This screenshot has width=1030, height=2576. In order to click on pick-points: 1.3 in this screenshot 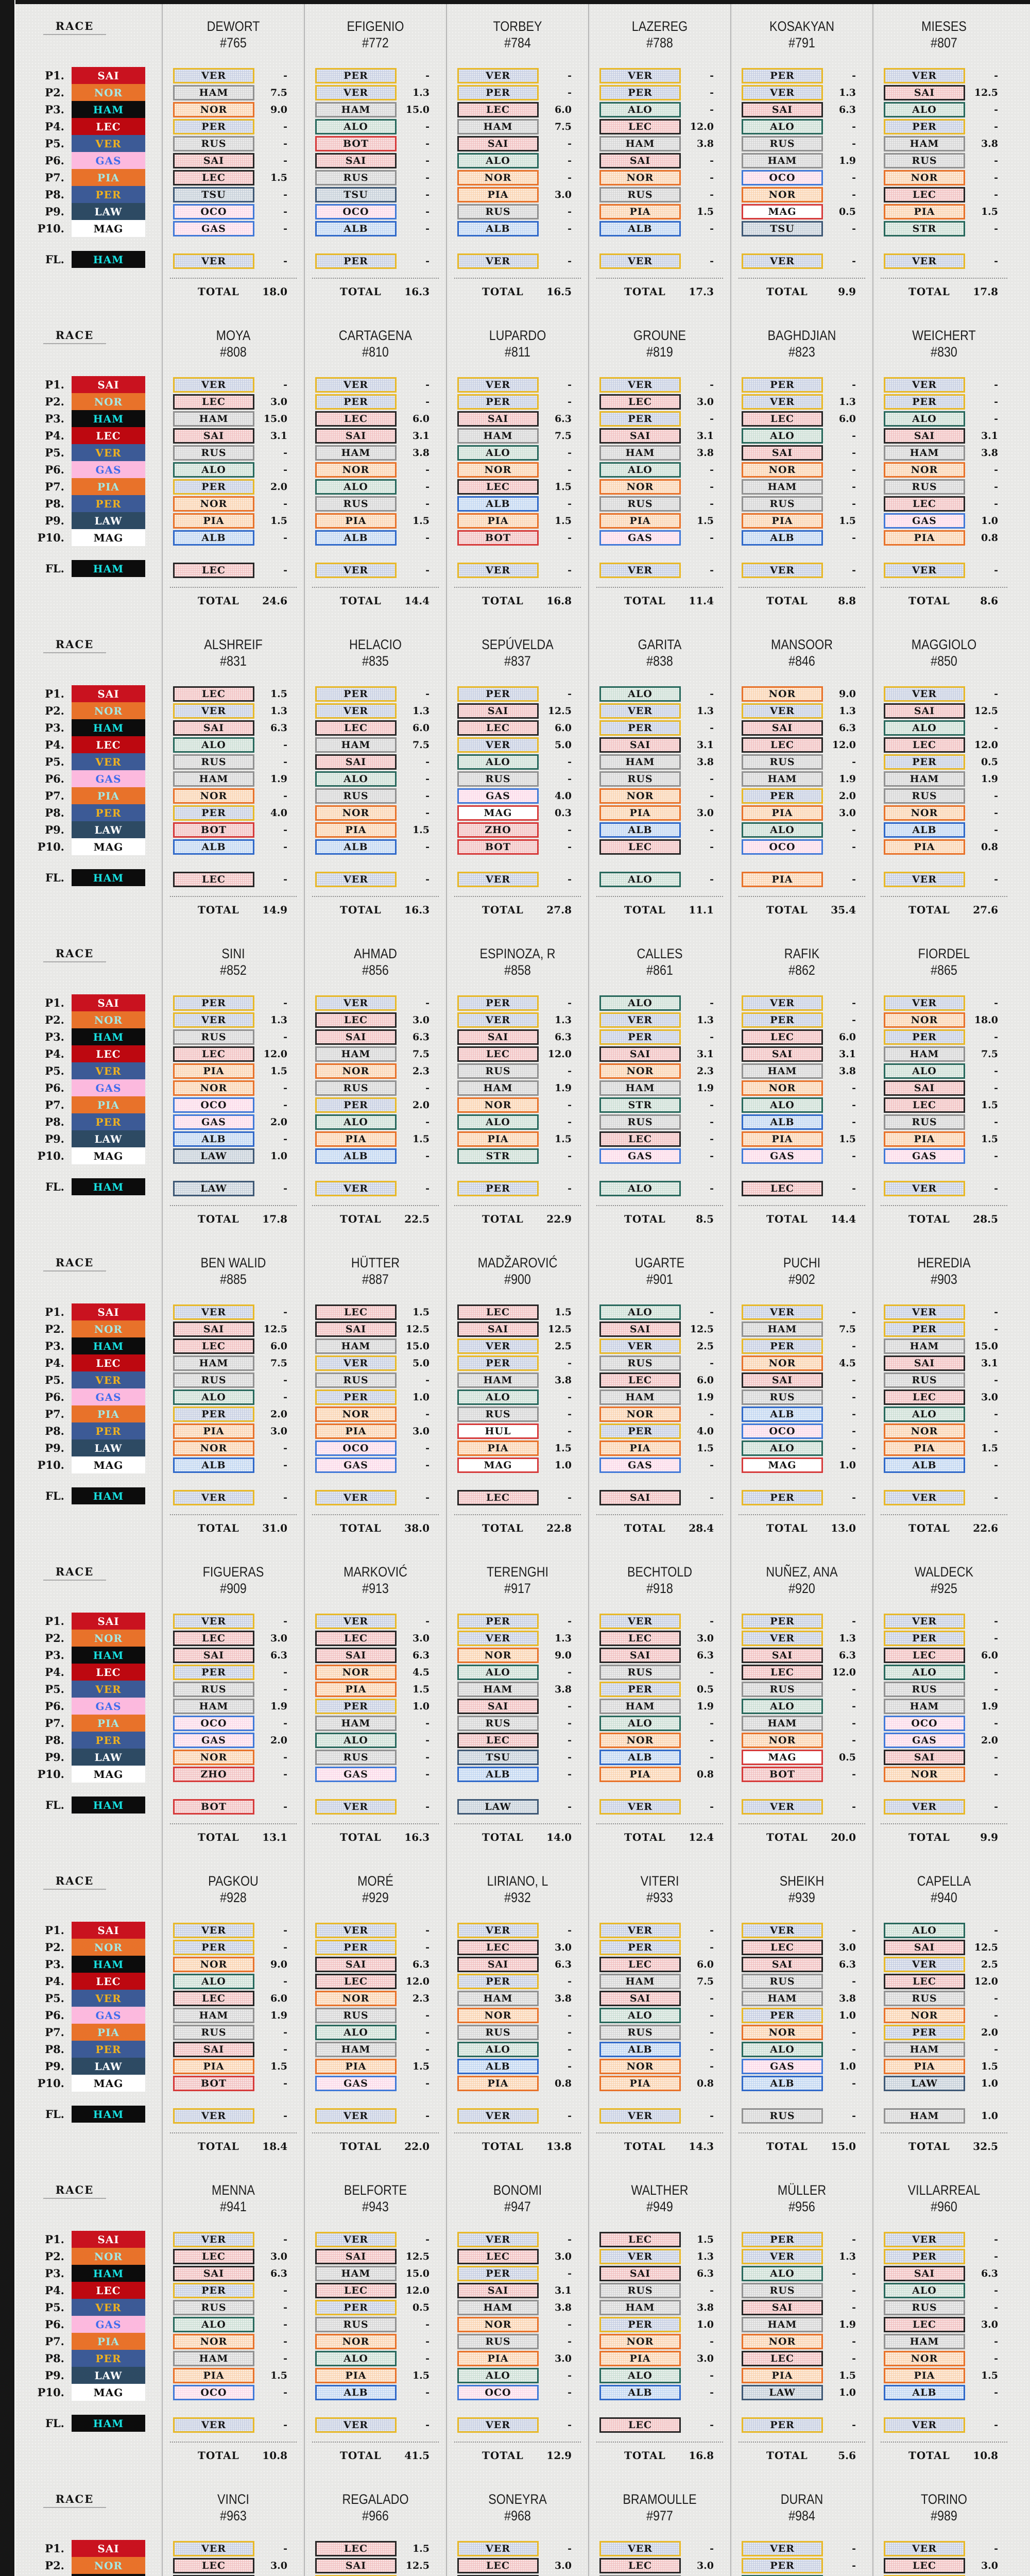, I will do `click(847, 2256)`.